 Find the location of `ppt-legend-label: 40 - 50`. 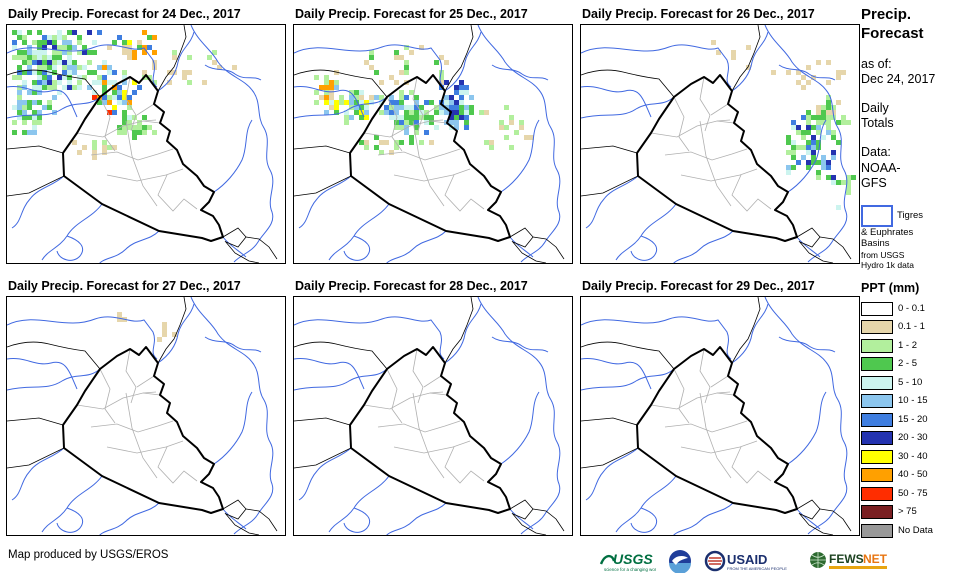

ppt-legend-label: 40 - 50 is located at coordinates (913, 475).